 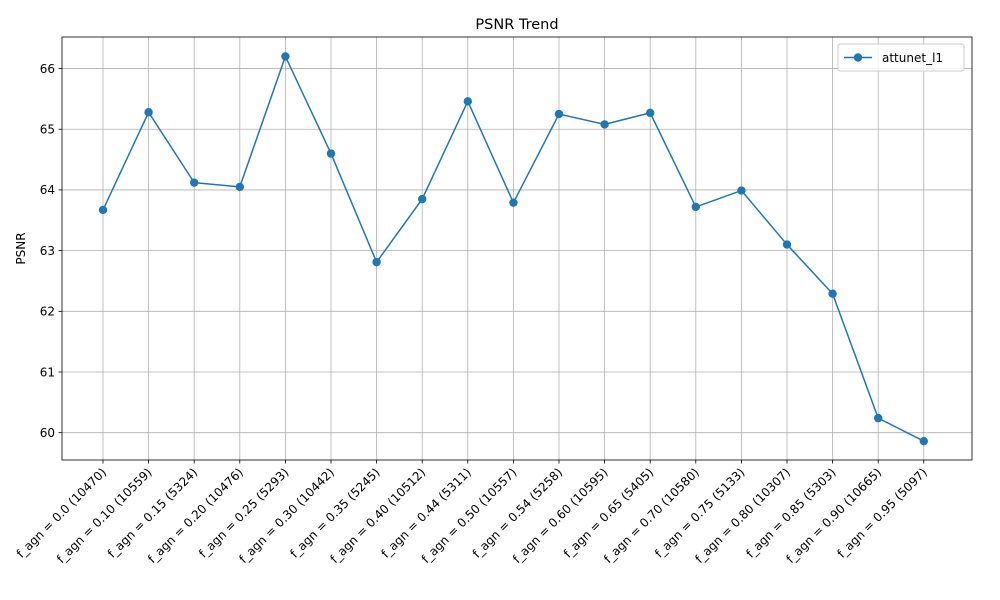 What do you see at coordinates (47, 372) in the screenshot?
I see `y-tick-label: 61` at bounding box center [47, 372].